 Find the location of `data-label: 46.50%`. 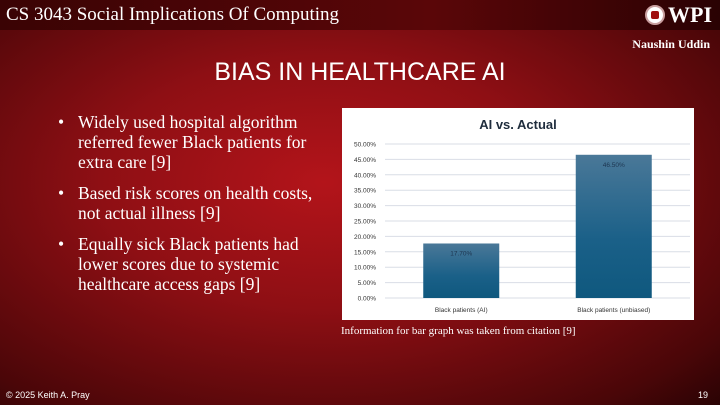

data-label: 46.50% is located at coordinates (614, 165).